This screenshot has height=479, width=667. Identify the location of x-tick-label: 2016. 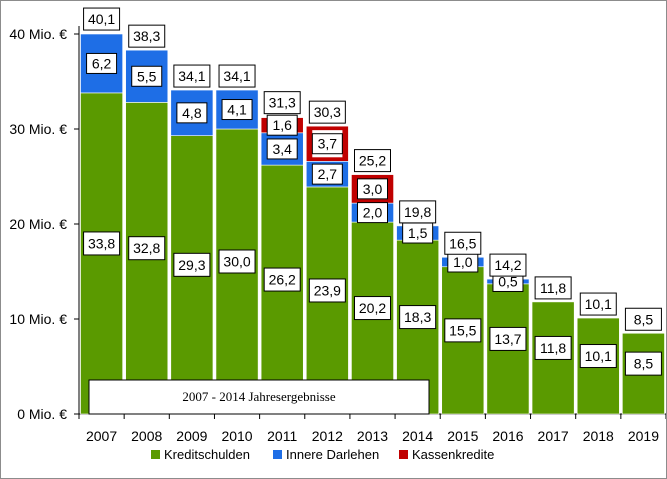
(507, 436).